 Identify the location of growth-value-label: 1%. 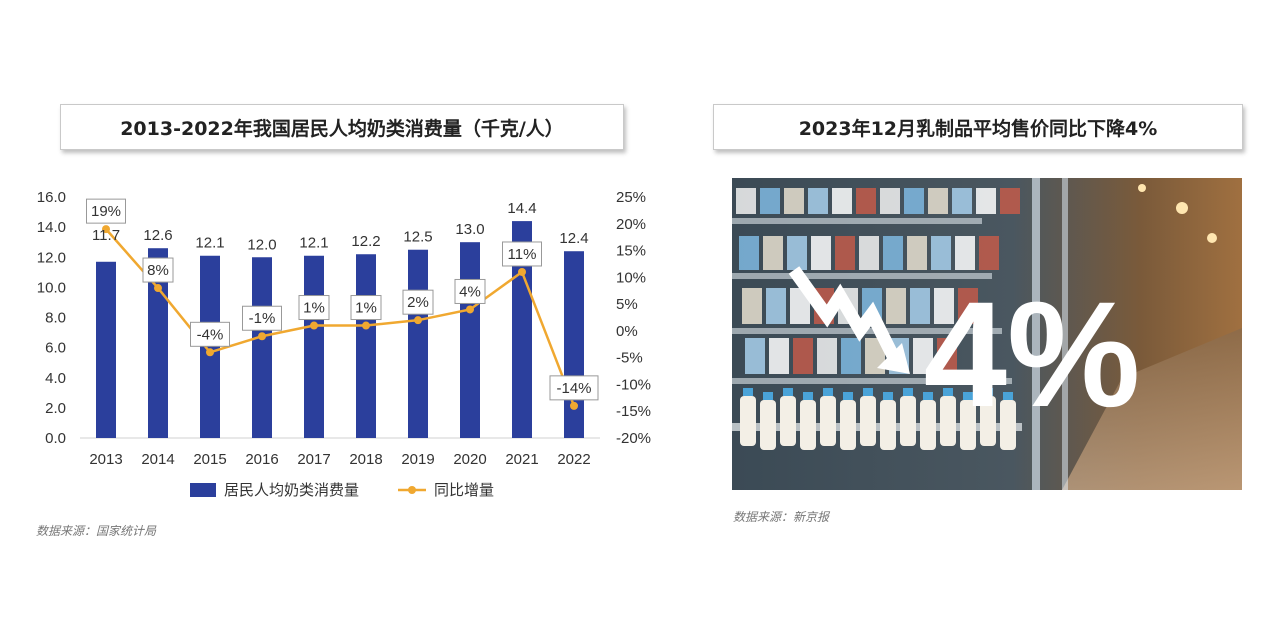
(314, 308).